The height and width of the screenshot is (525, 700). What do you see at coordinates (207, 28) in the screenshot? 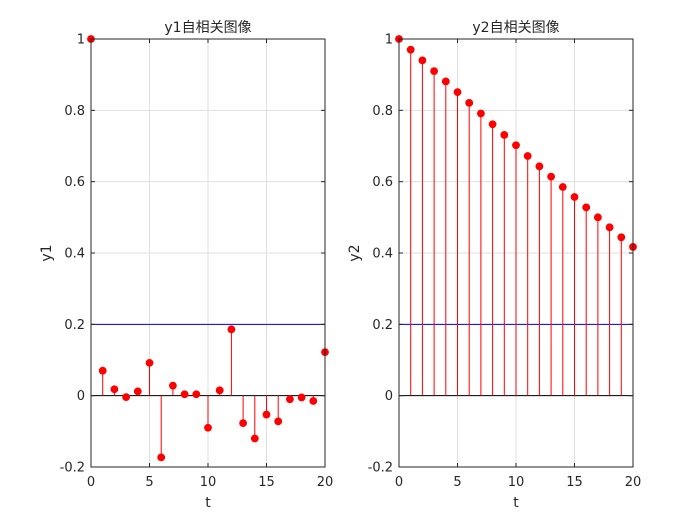
I see `chart-title: y1自相关图像` at bounding box center [207, 28].